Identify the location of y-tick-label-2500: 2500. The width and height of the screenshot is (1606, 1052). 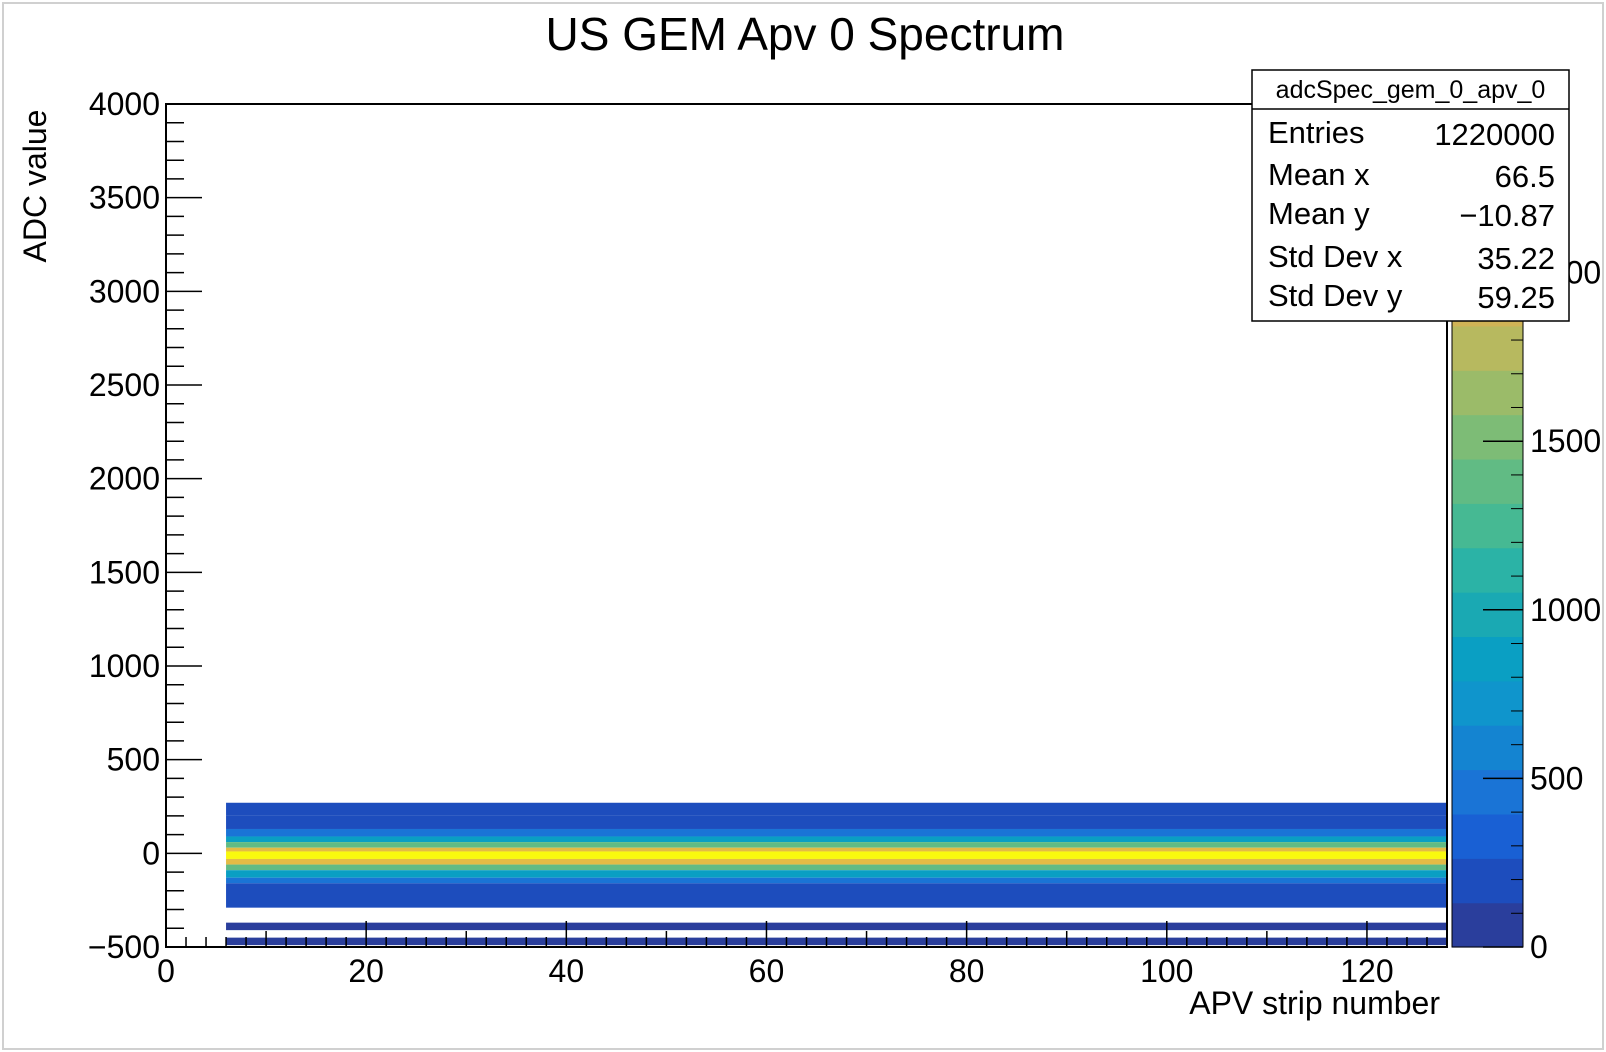
(124, 385).